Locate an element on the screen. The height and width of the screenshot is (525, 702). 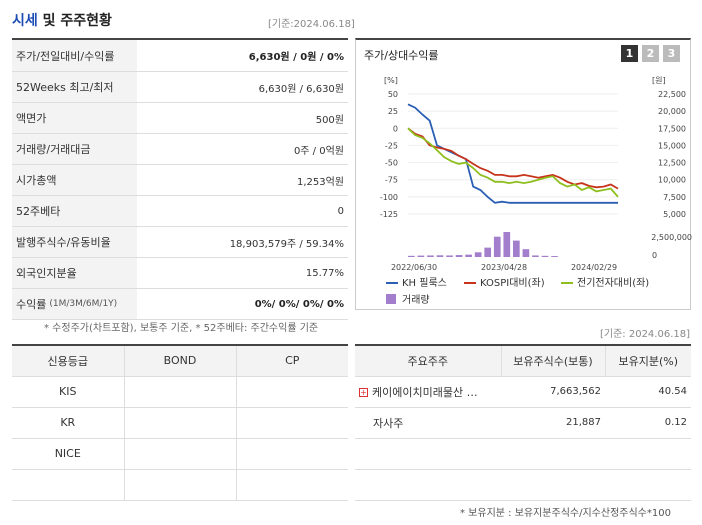
table-row: 자사주 21,887 0.12 is located at coordinates (523, 423).